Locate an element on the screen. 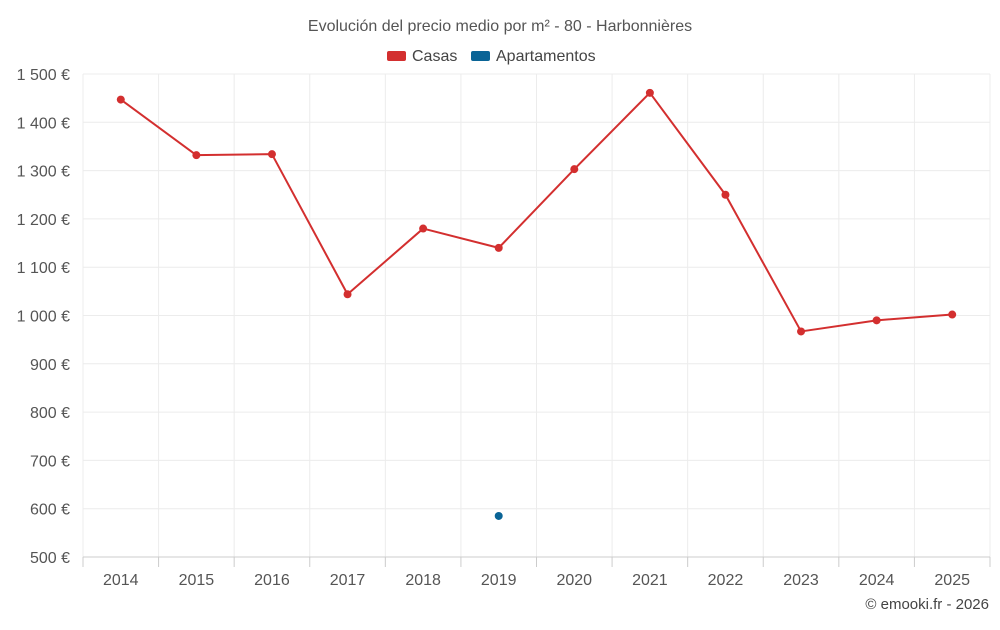  data-point-casas-2017 is located at coordinates (347, 294).